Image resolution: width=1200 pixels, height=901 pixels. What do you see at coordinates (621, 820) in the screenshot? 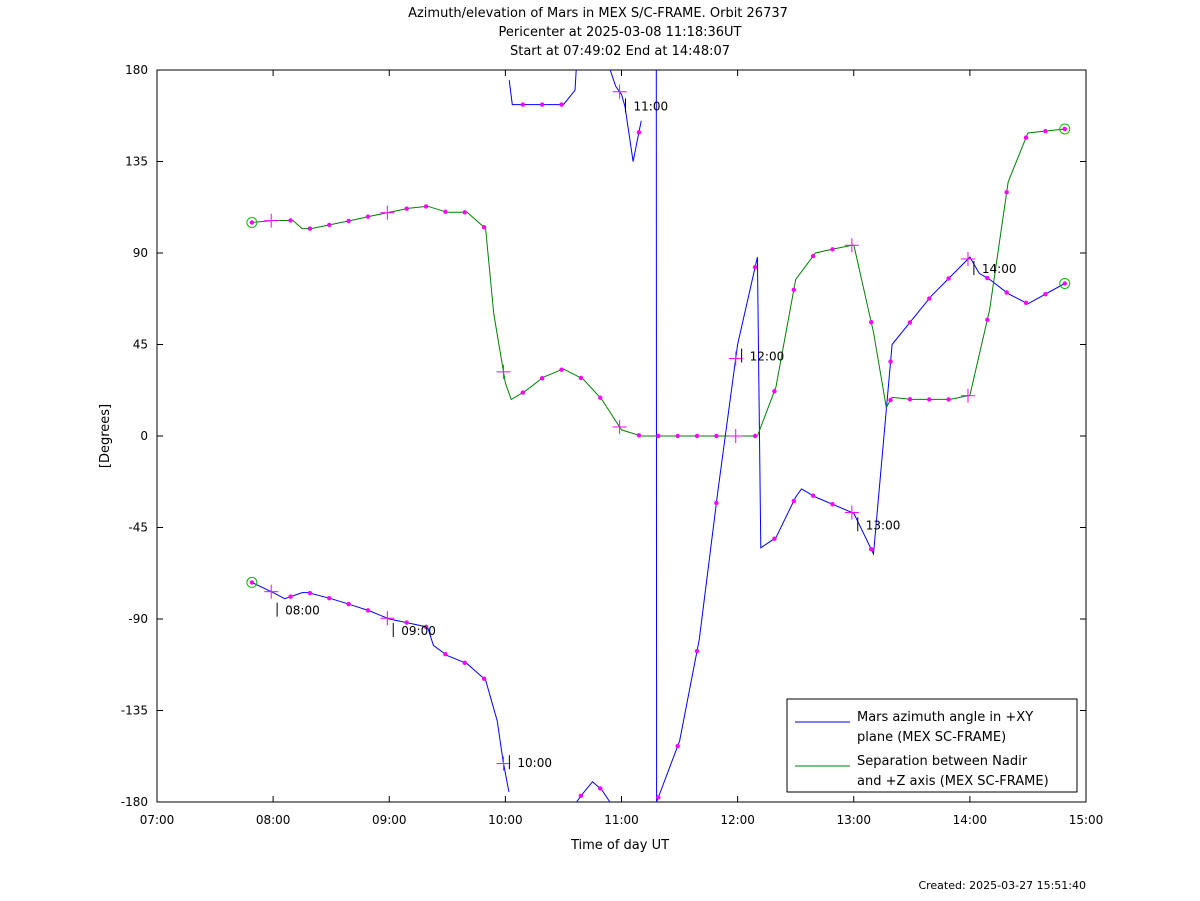
I see `x-tick-label: 11:00` at bounding box center [621, 820].